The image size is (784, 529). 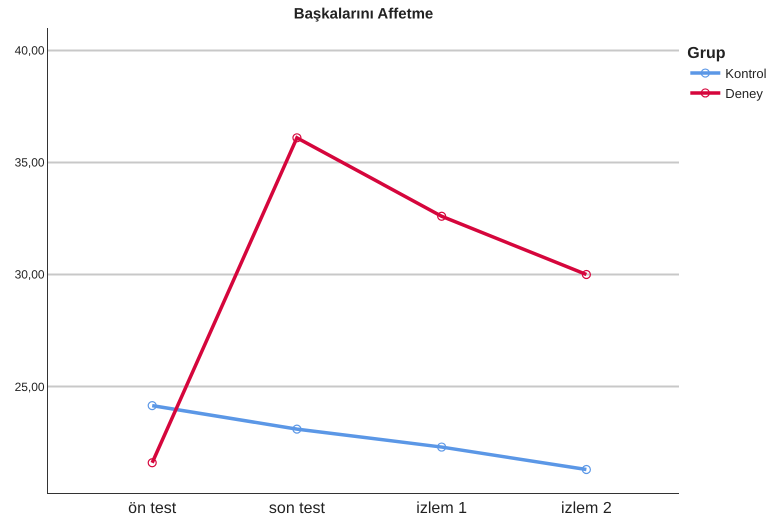 What do you see at coordinates (29, 51) in the screenshot?
I see `y-tick-label: 40,00` at bounding box center [29, 51].